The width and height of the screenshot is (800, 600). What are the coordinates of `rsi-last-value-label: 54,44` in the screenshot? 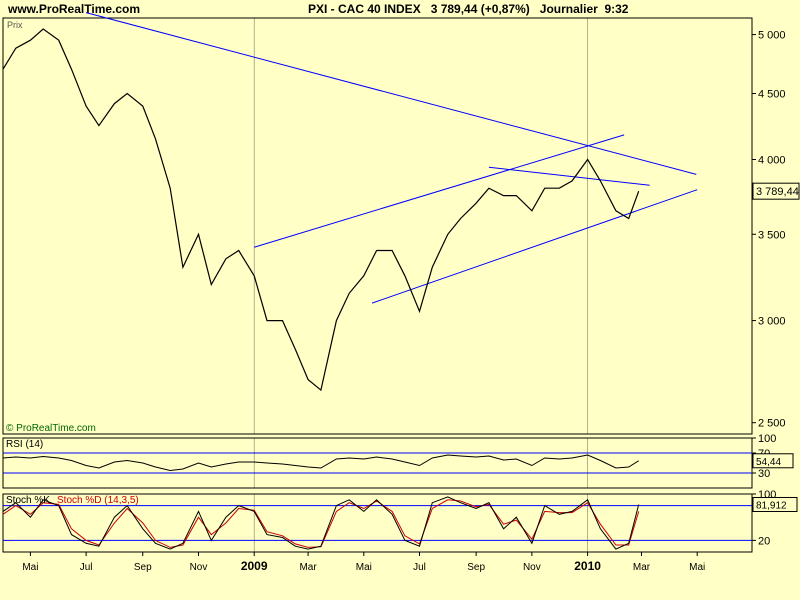 It's located at (768, 462).